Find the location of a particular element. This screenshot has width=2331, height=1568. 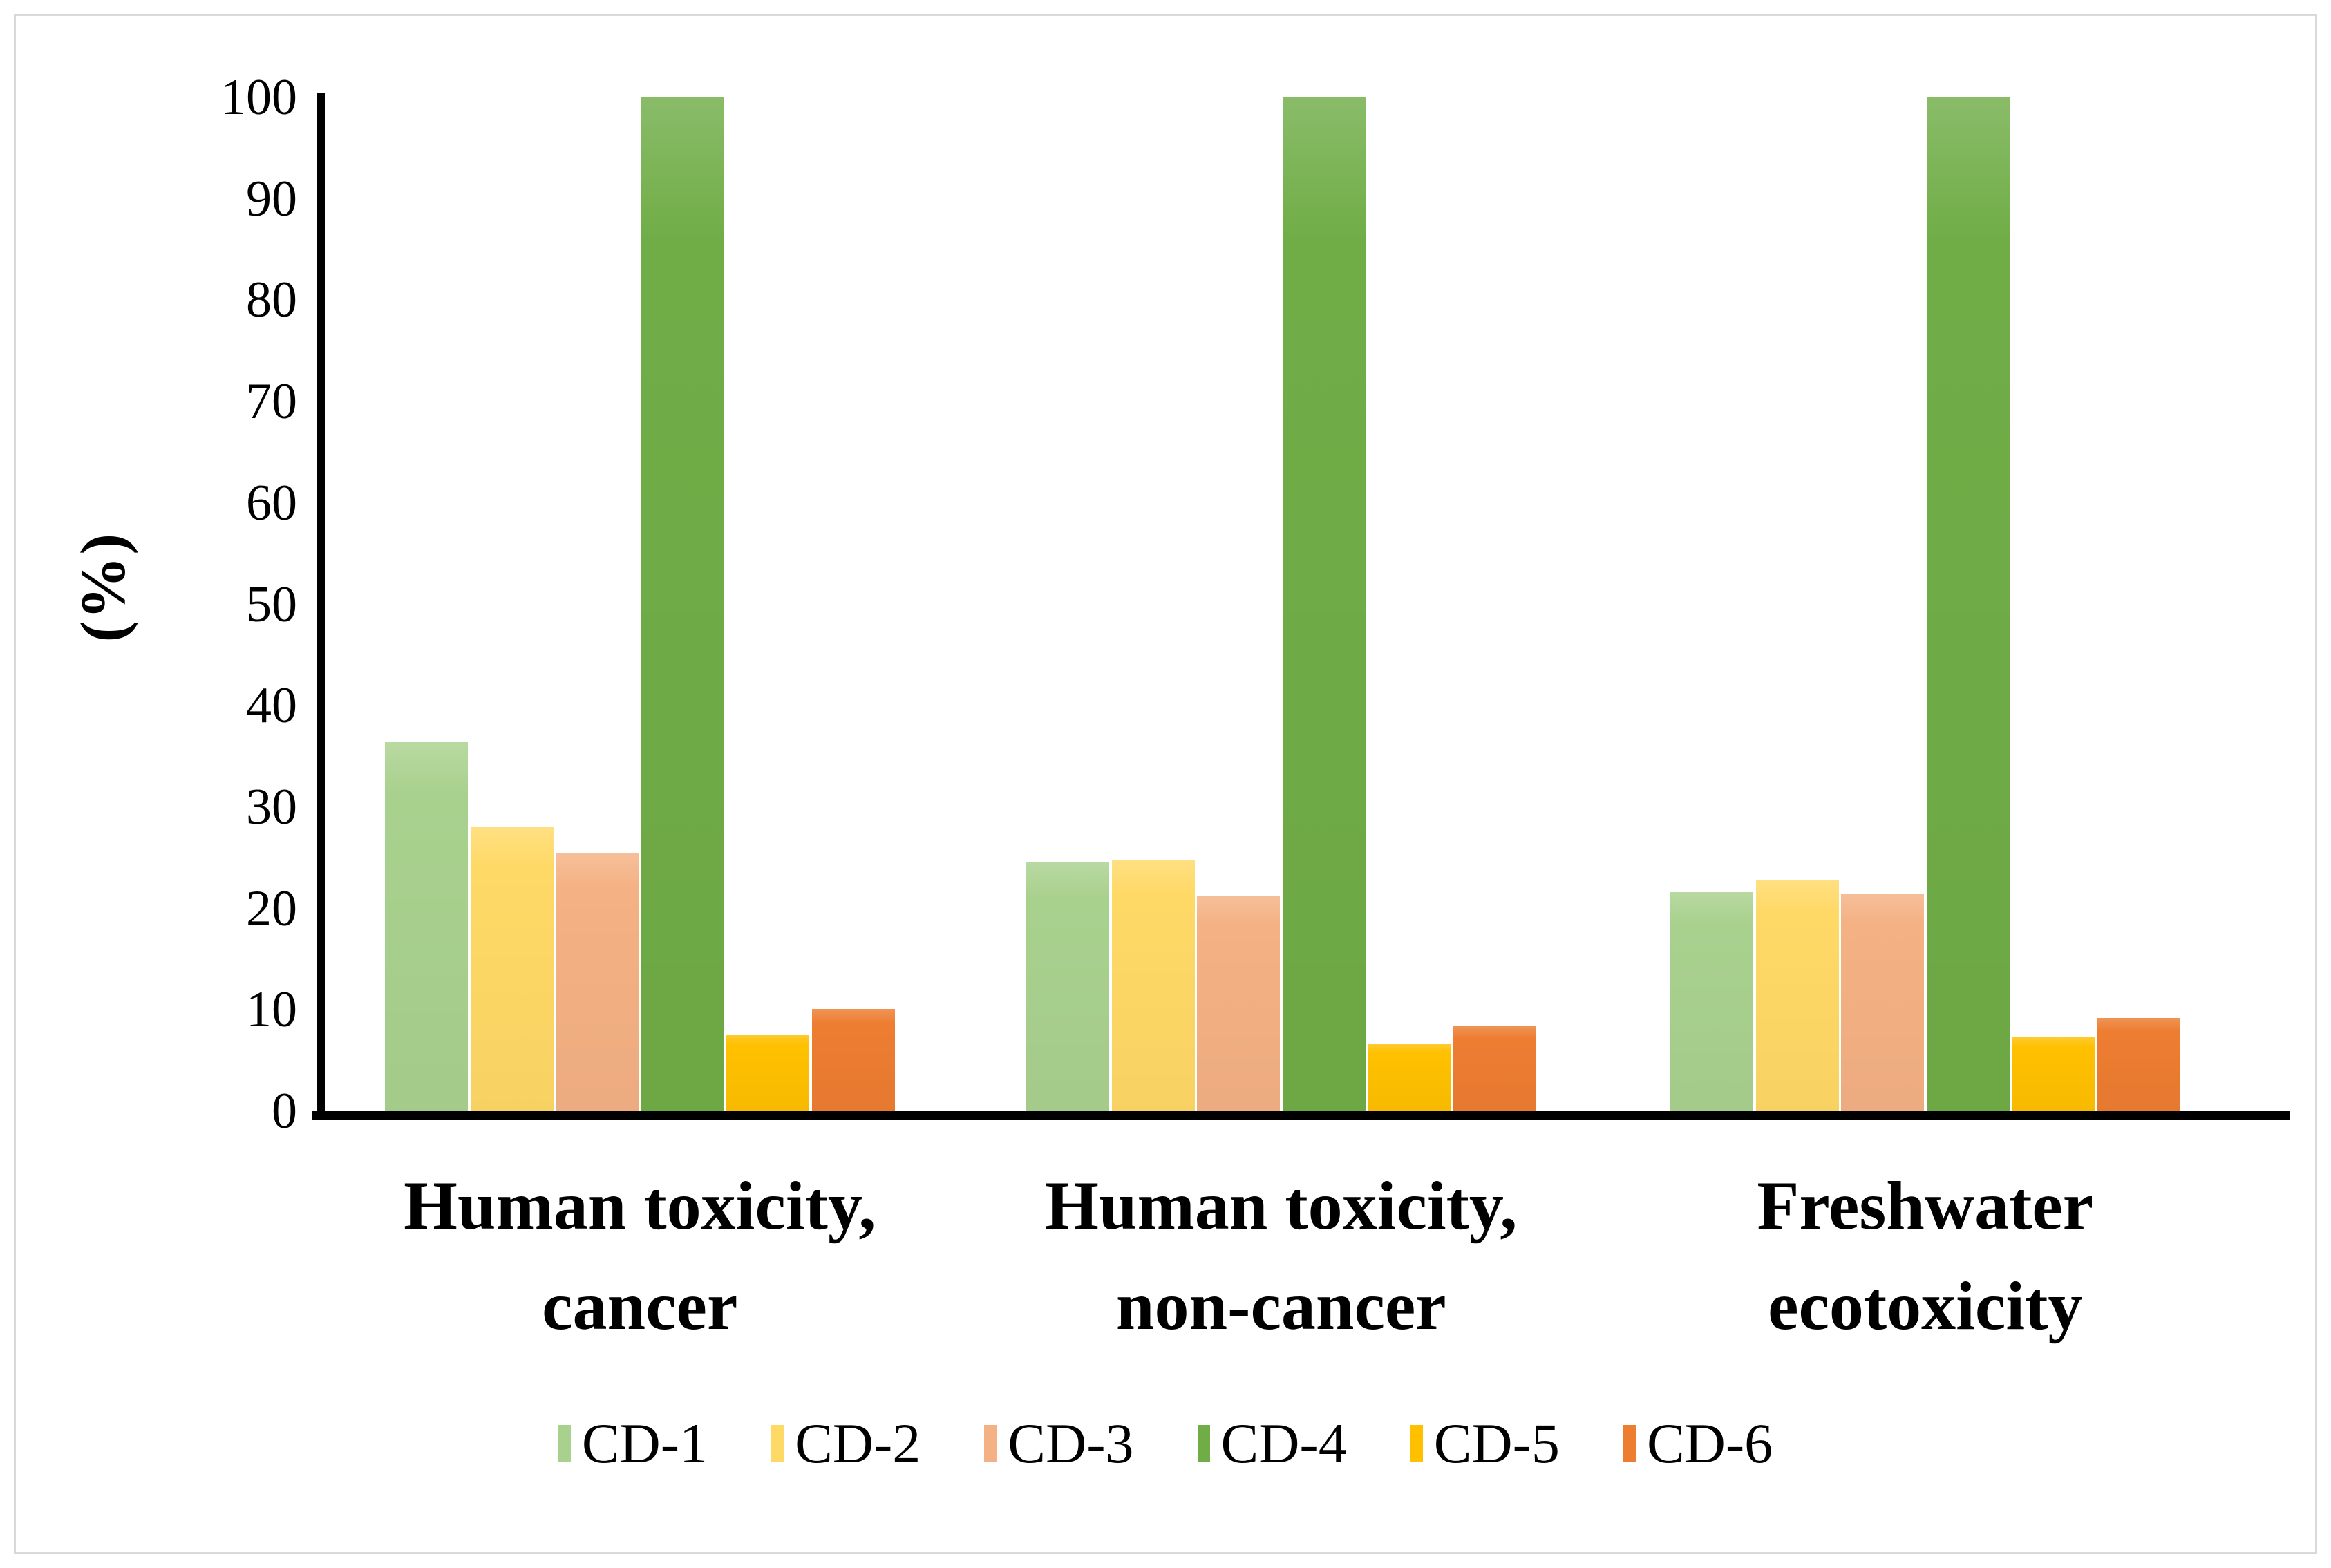

bar-cd-4-freshwater-ecotoxicity is located at coordinates (1968, 604).